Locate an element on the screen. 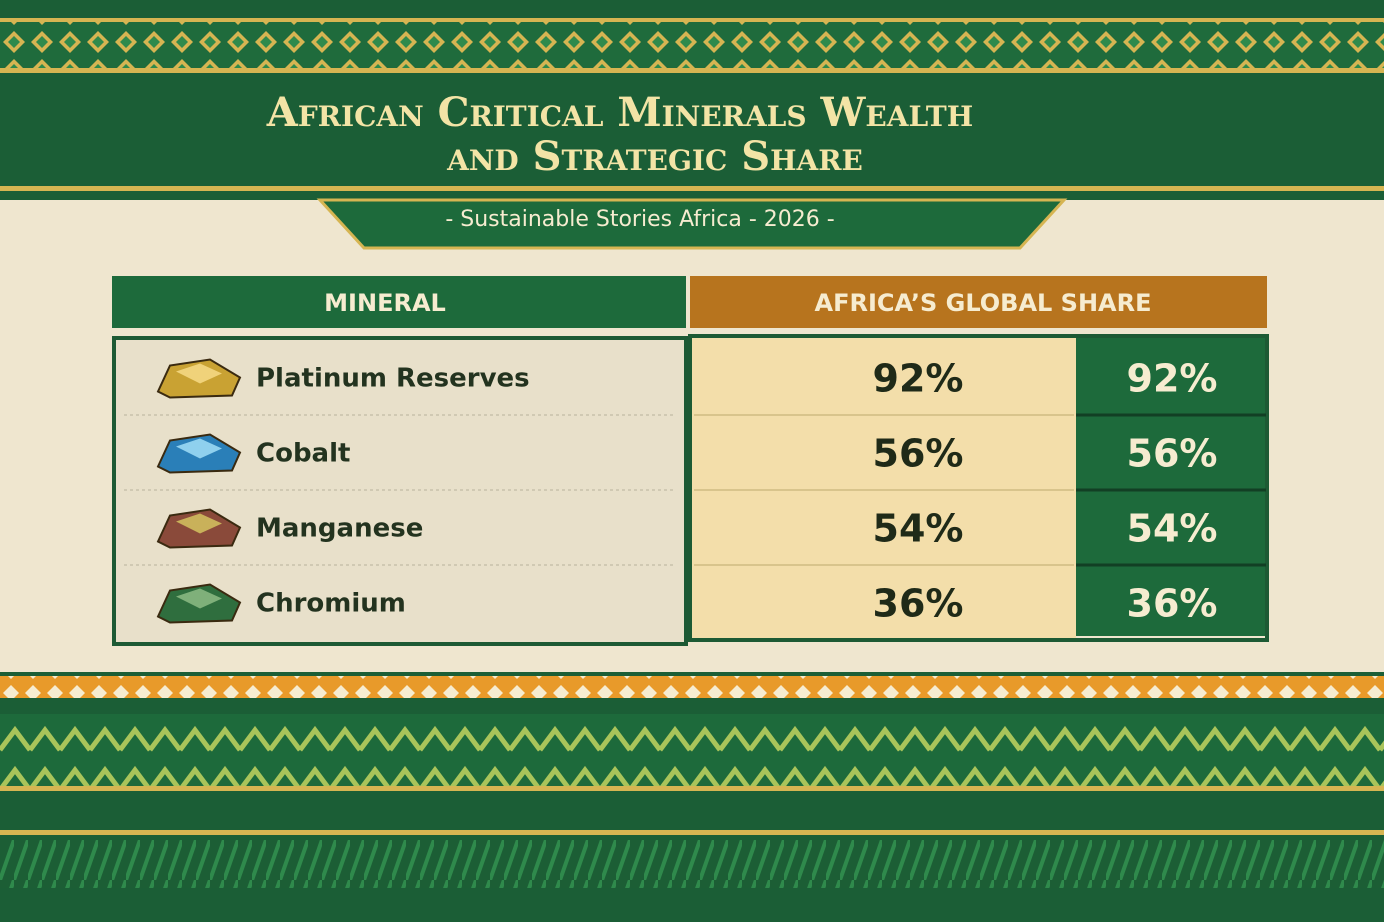  column-header: AFRICA’S GLOBAL SHARE is located at coordinates (983, 303).